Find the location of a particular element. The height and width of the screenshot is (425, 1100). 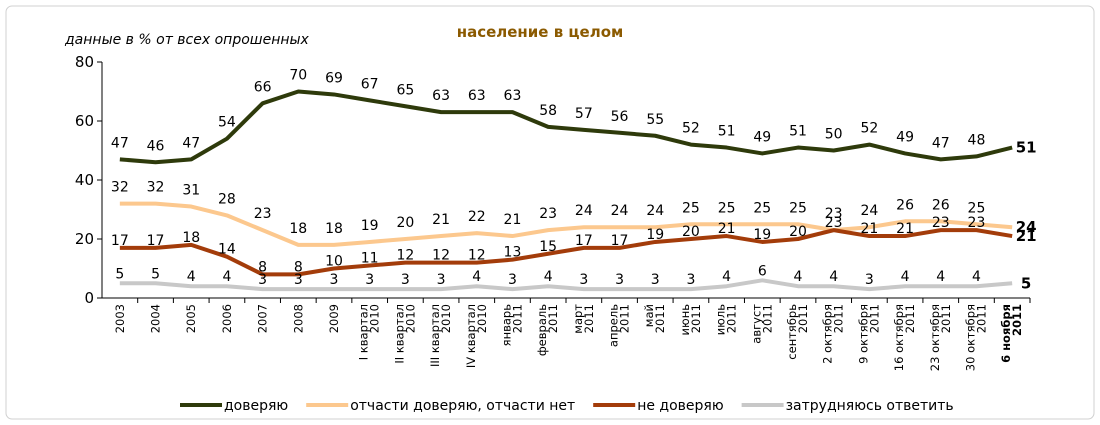

x-tick-label: февраль2011 is located at coordinates (547, 330).